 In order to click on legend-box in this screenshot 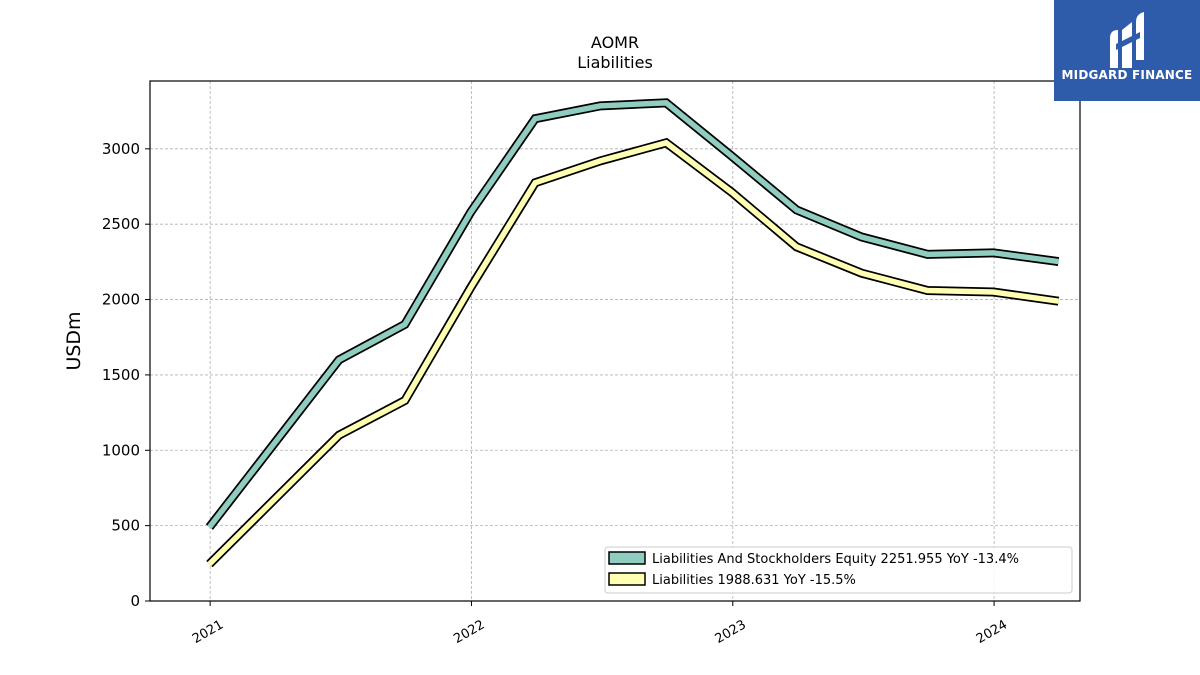, I will do `click(838, 570)`.